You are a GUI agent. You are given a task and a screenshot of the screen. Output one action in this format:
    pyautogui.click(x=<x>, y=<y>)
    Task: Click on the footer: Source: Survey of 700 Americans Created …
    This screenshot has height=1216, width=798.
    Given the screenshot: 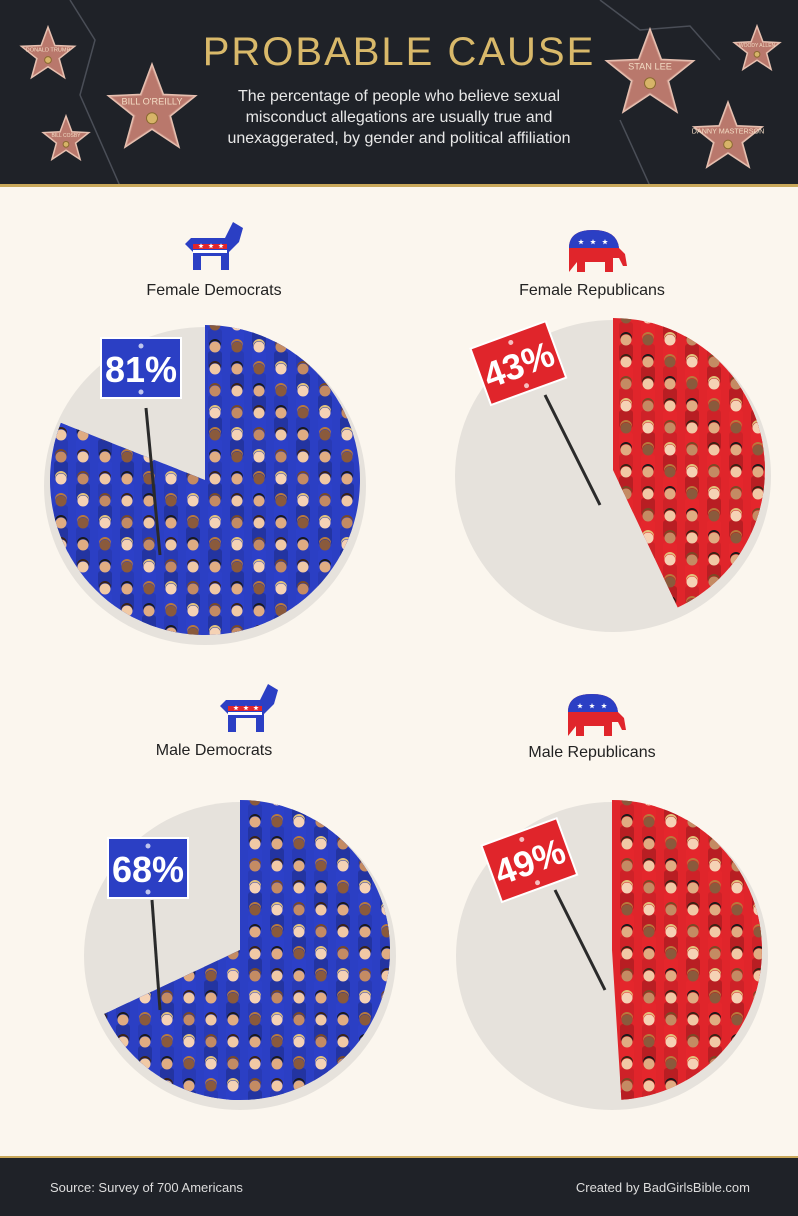 What is the action you would take?
    pyautogui.click(x=399, y=1187)
    